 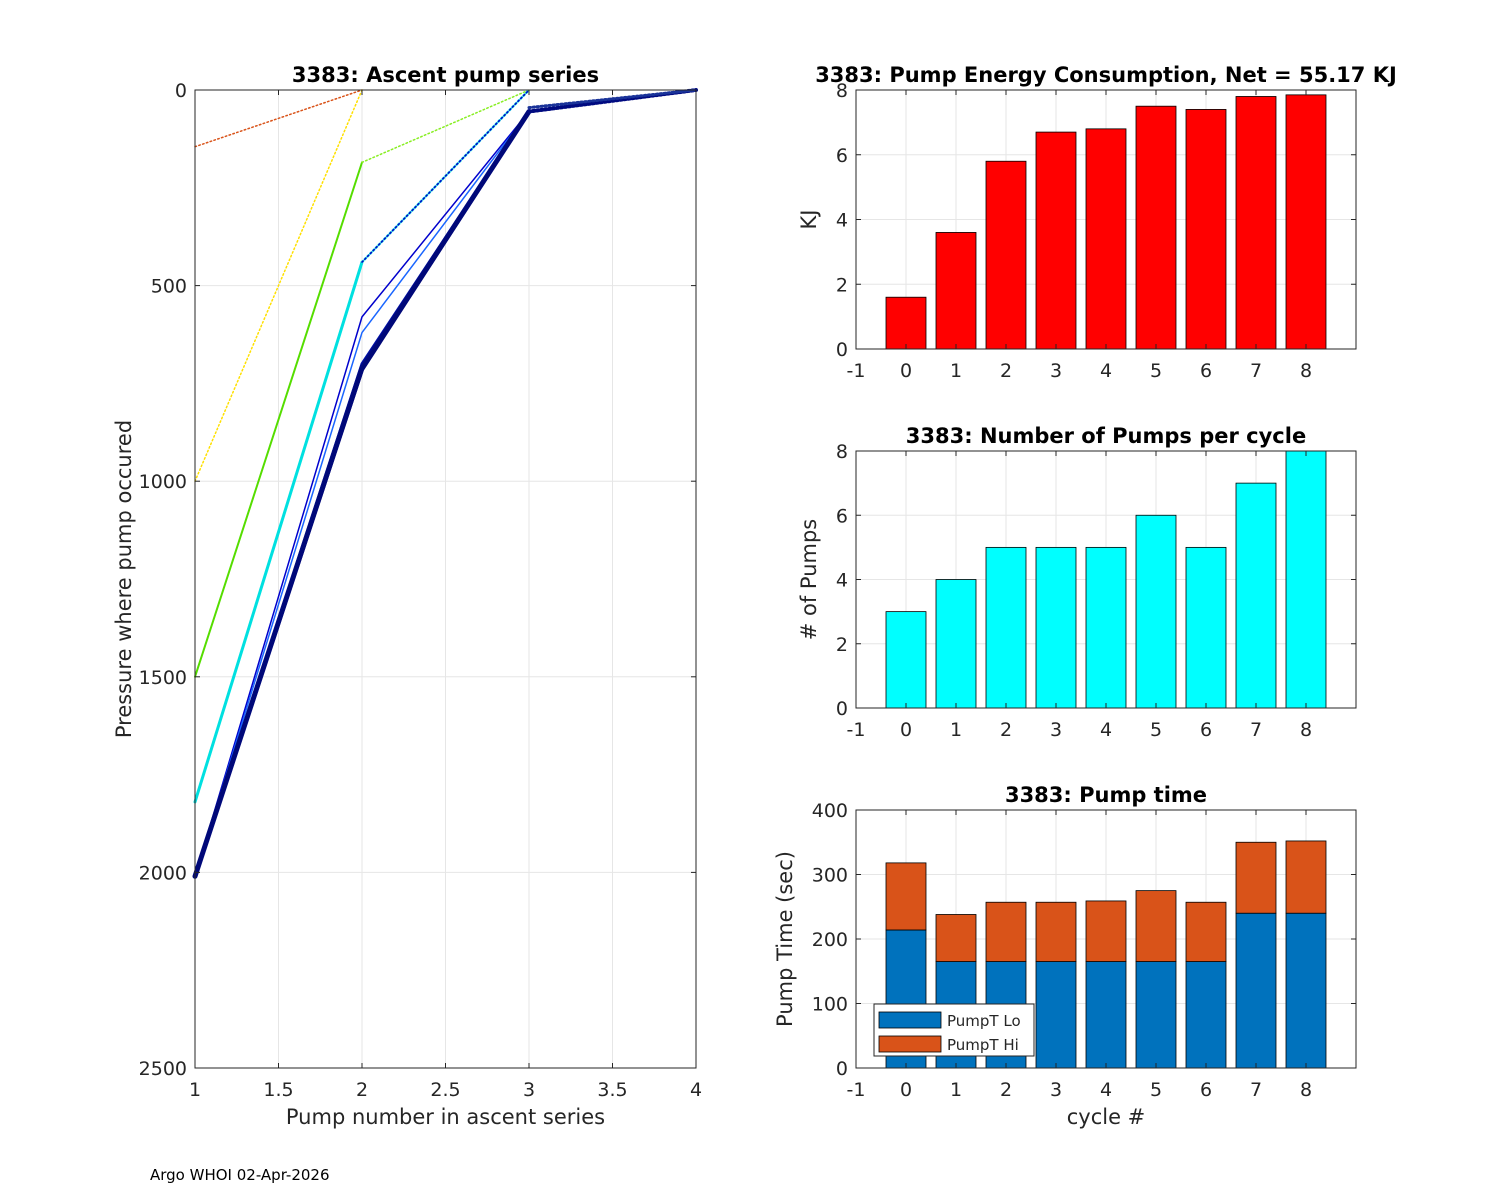 What do you see at coordinates (983, 1045) in the screenshot?
I see `legend-label: PumpT Hi` at bounding box center [983, 1045].